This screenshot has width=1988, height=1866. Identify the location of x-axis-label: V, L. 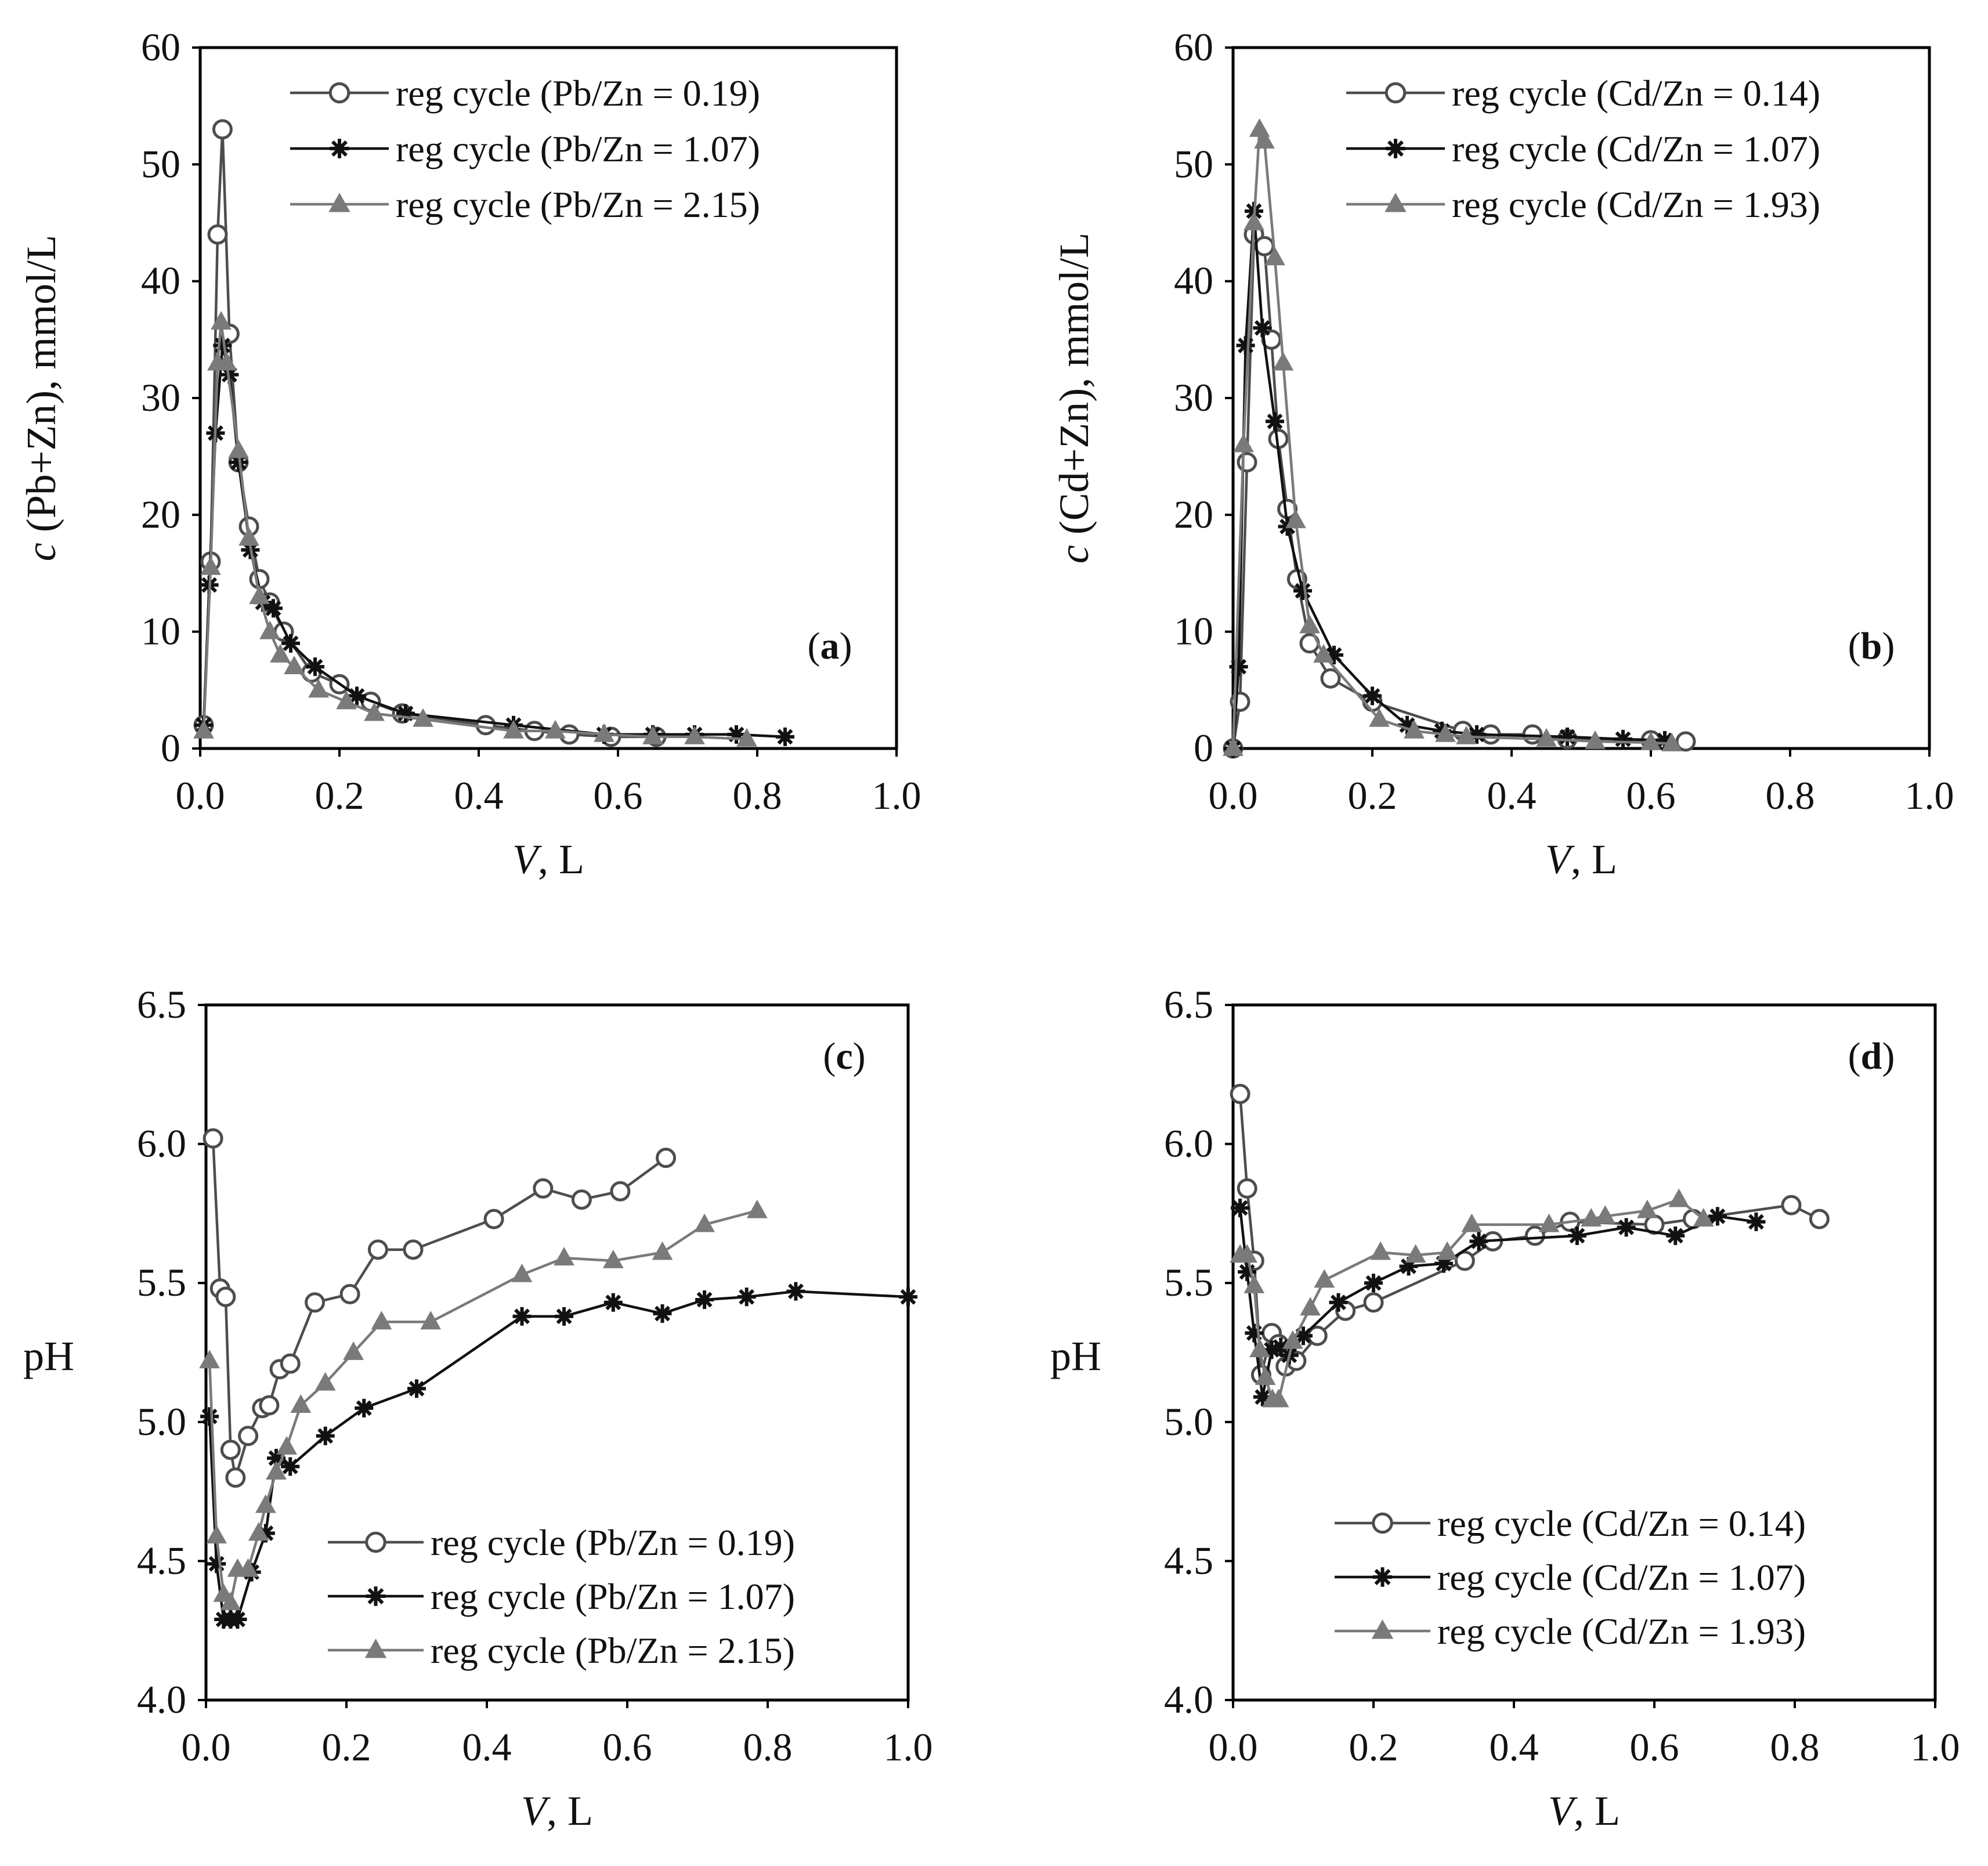
(548, 859).